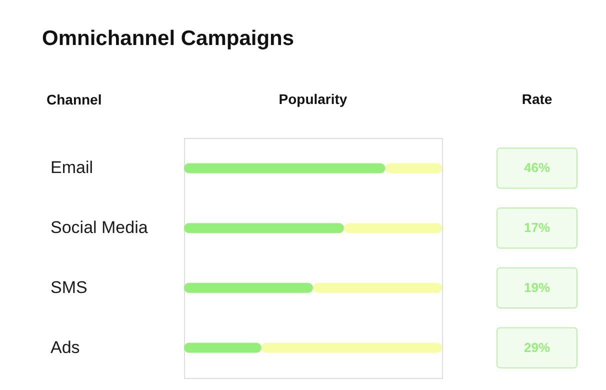  I want to click on text: Rate, so click(537, 99).